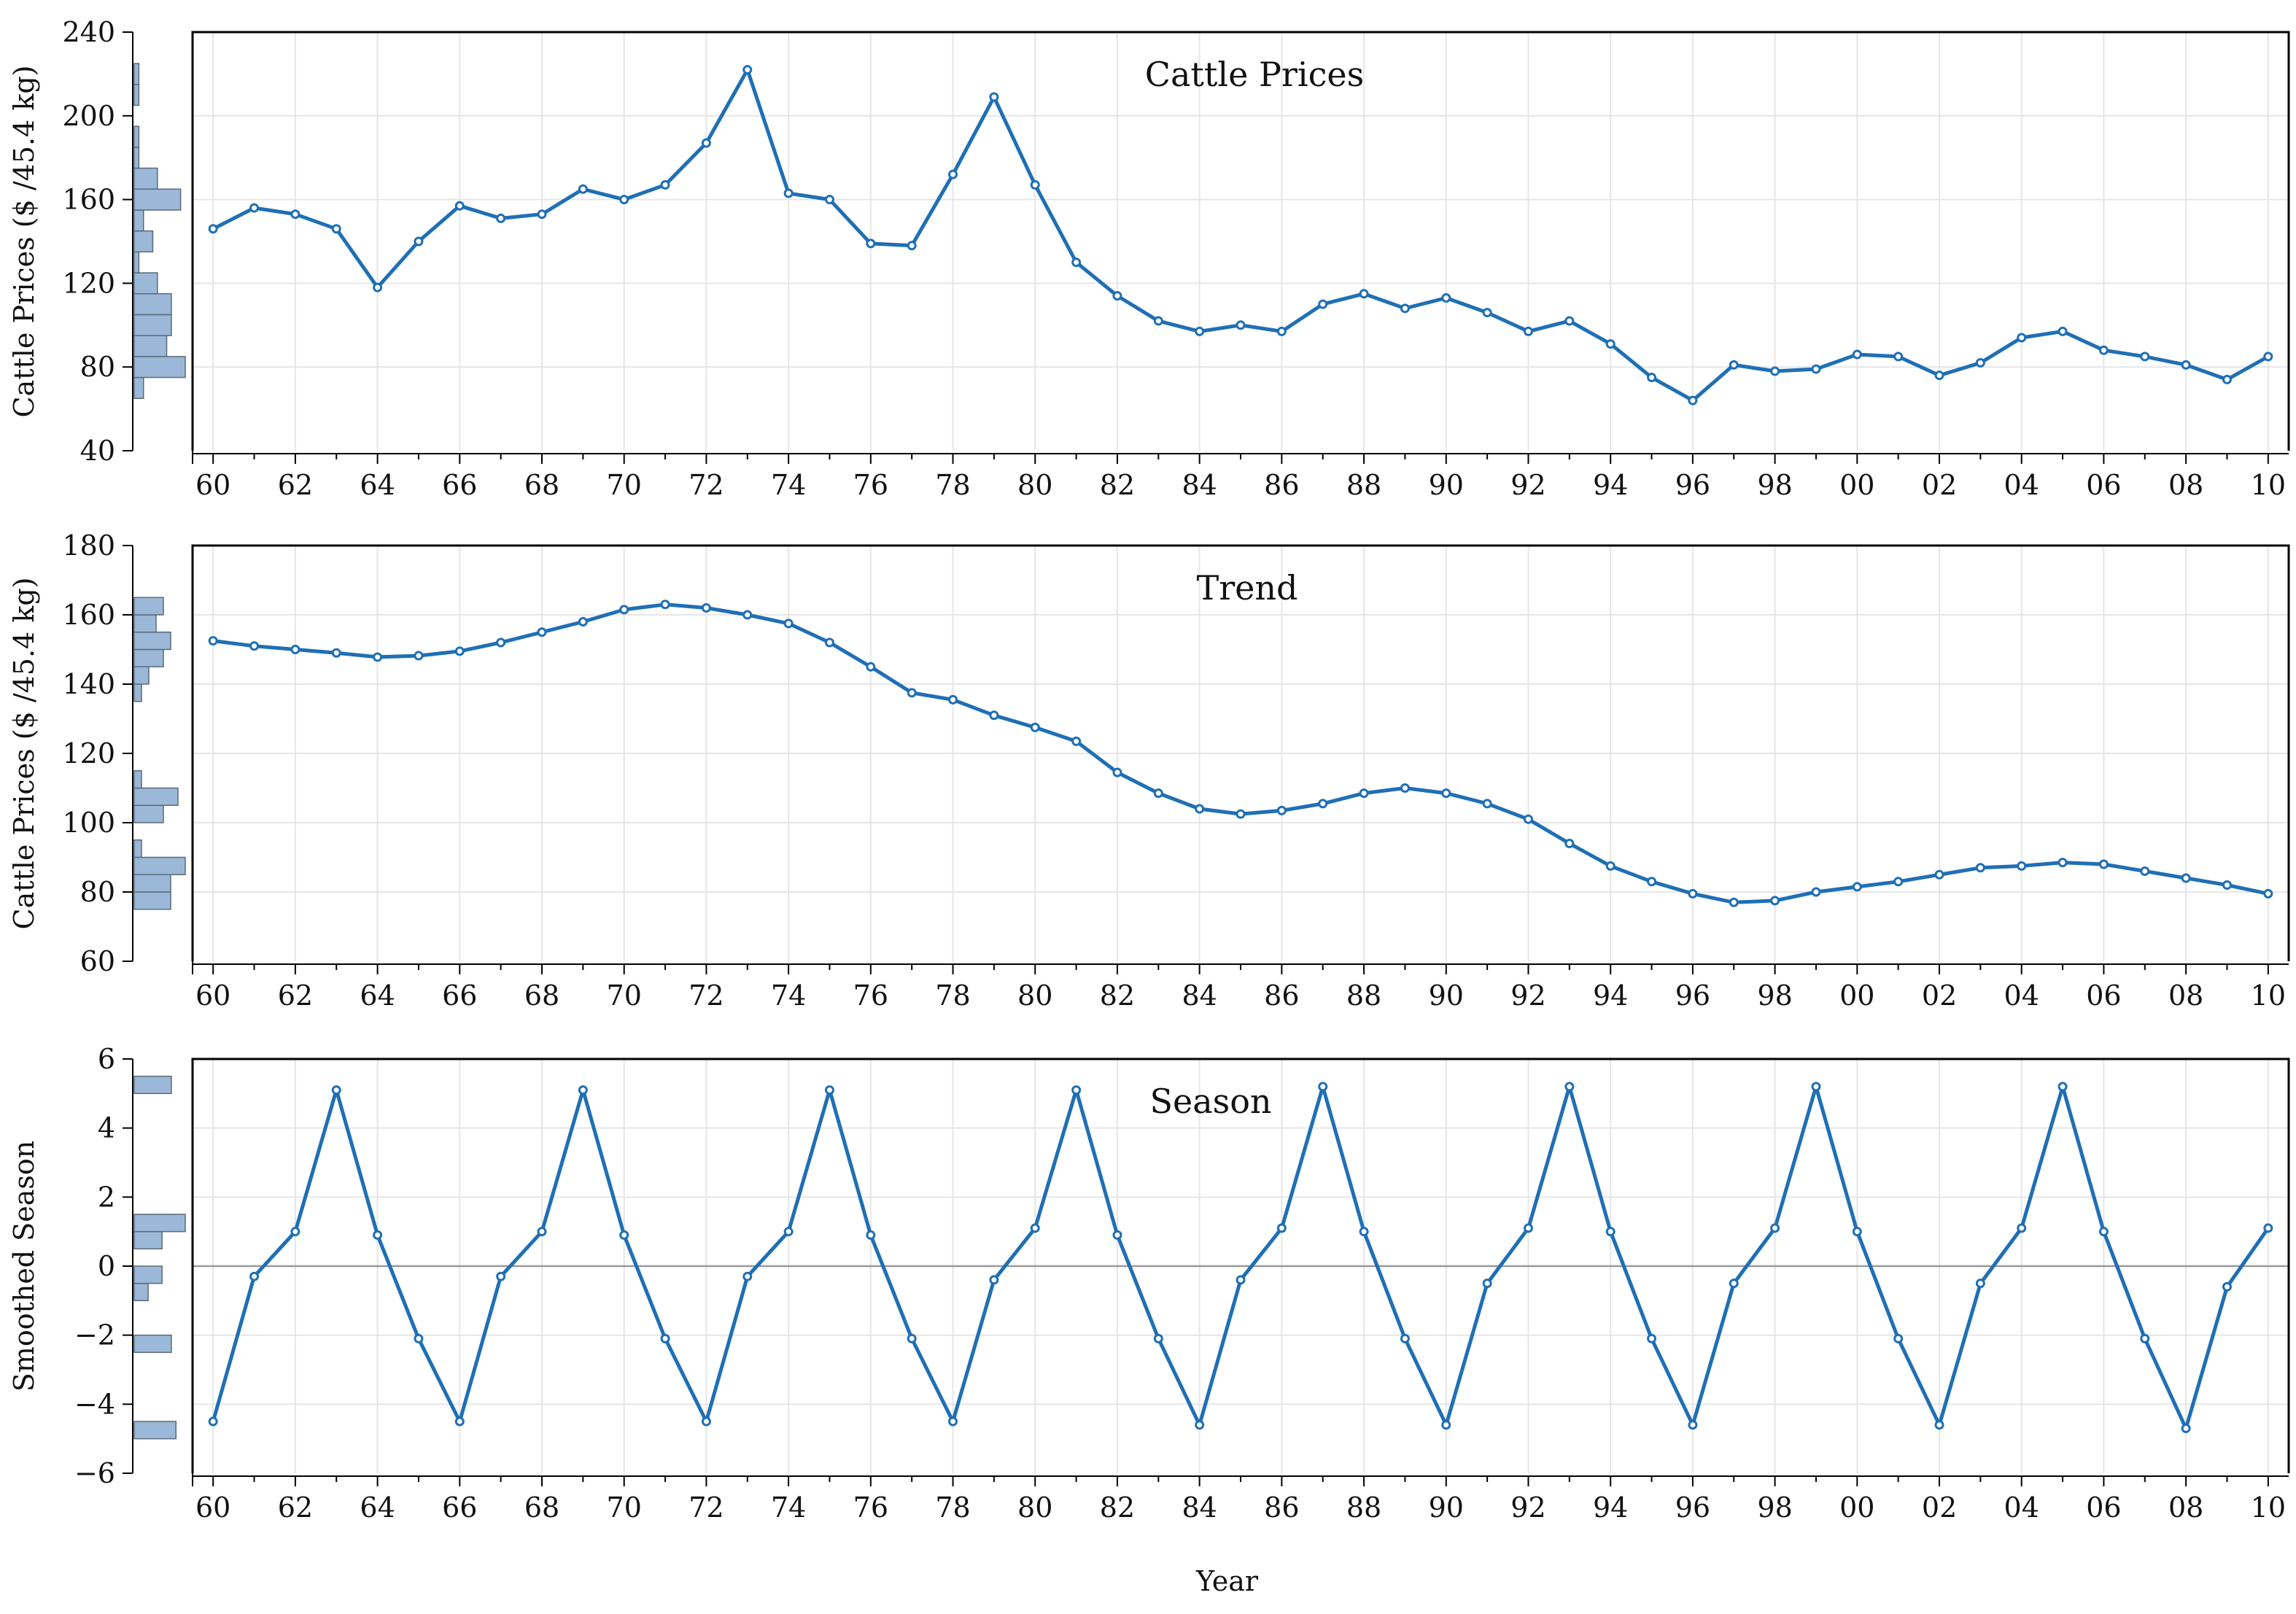 The height and width of the screenshot is (1614, 2296). I want to click on x-tick-label: 08, so click(2185, 485).